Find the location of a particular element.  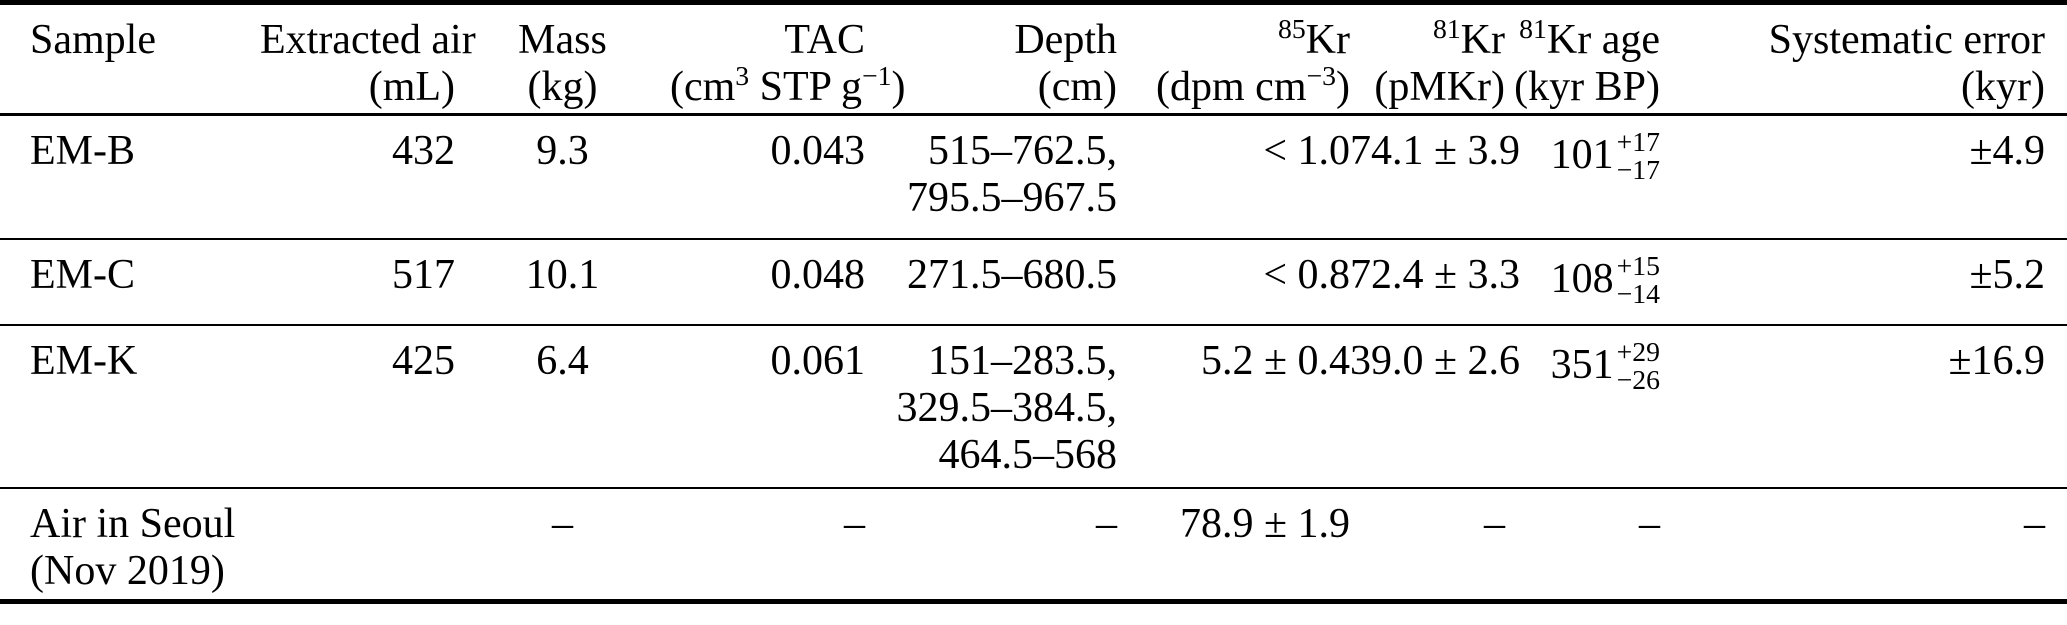

cell-tac: 0.048 is located at coordinates (818, 274).